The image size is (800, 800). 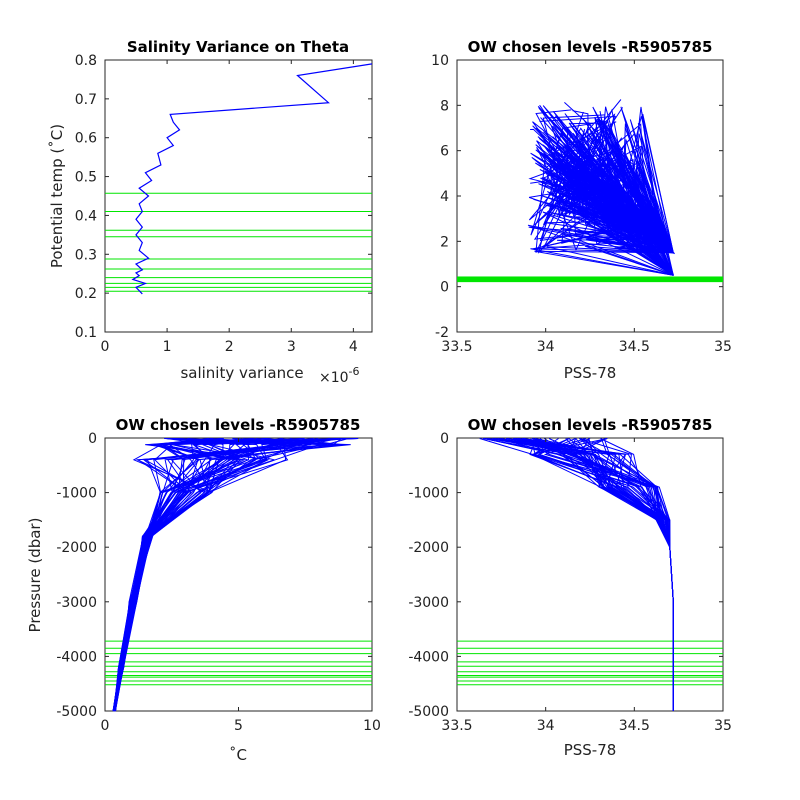 I want to click on panel-2-frame, so click(x=590, y=196).